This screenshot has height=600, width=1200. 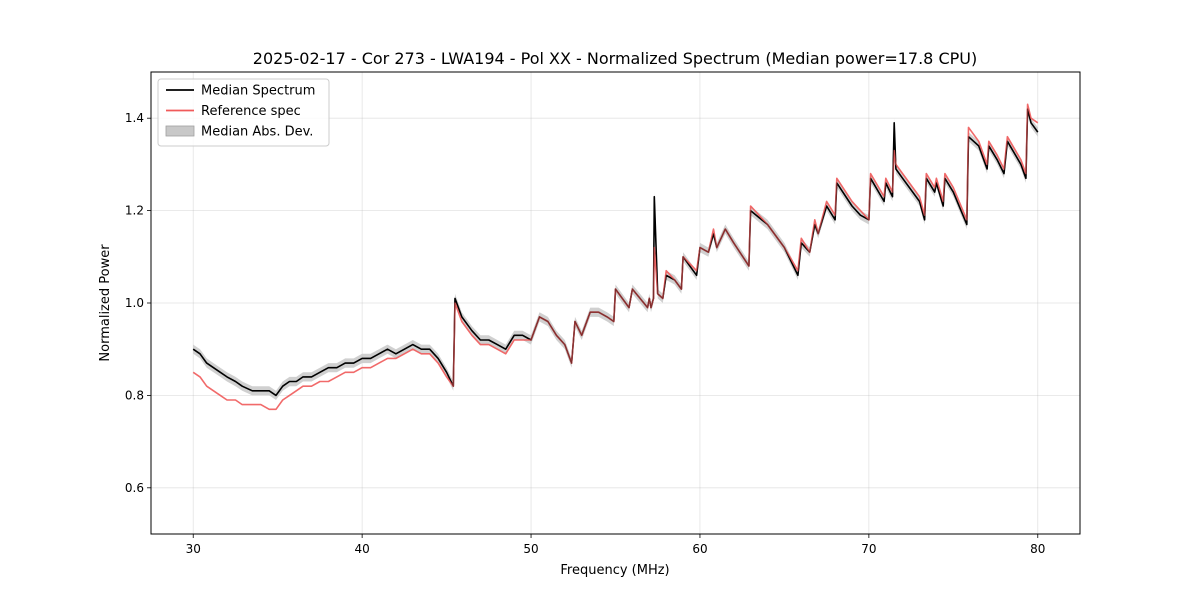 What do you see at coordinates (134, 118) in the screenshot?
I see `y-tick-label: 1.4` at bounding box center [134, 118].